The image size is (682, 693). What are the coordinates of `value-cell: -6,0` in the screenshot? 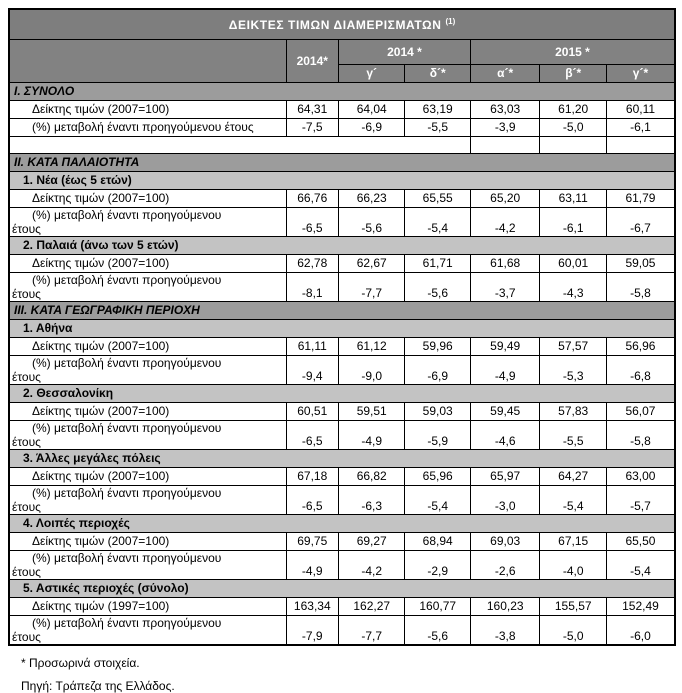 It's located at (640, 629).